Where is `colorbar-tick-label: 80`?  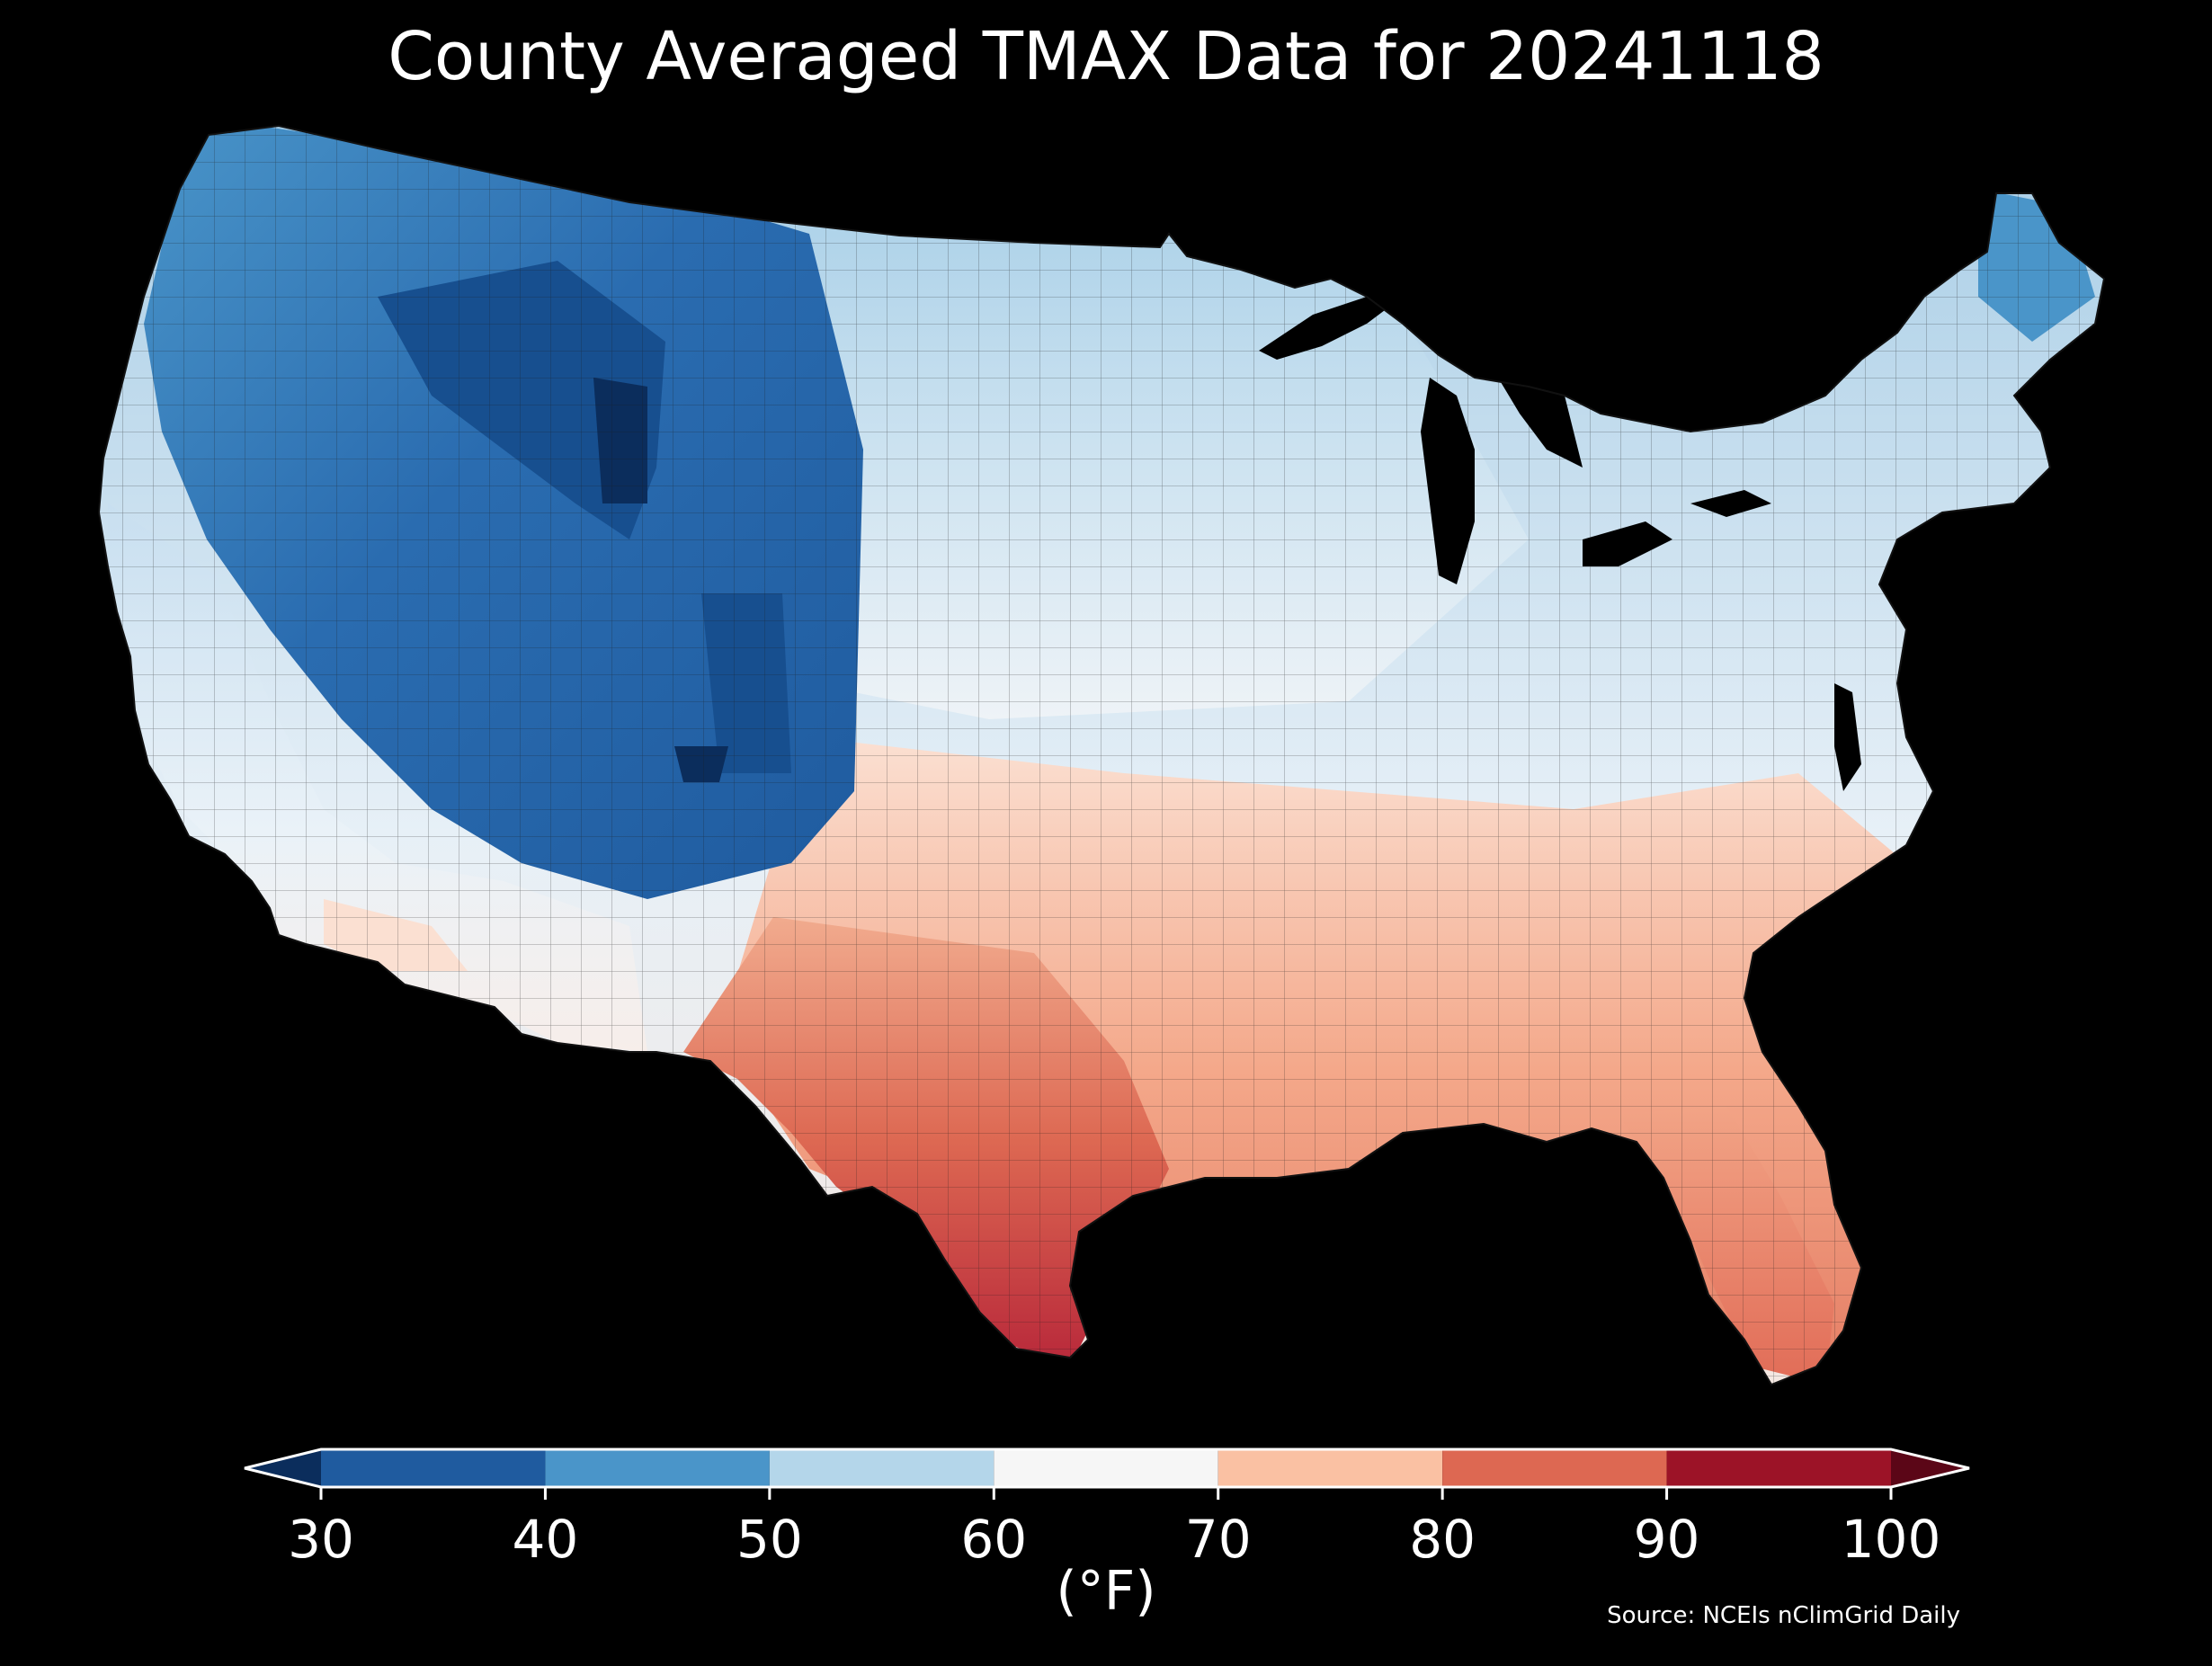 colorbar-tick-label: 80 is located at coordinates (1442, 1540).